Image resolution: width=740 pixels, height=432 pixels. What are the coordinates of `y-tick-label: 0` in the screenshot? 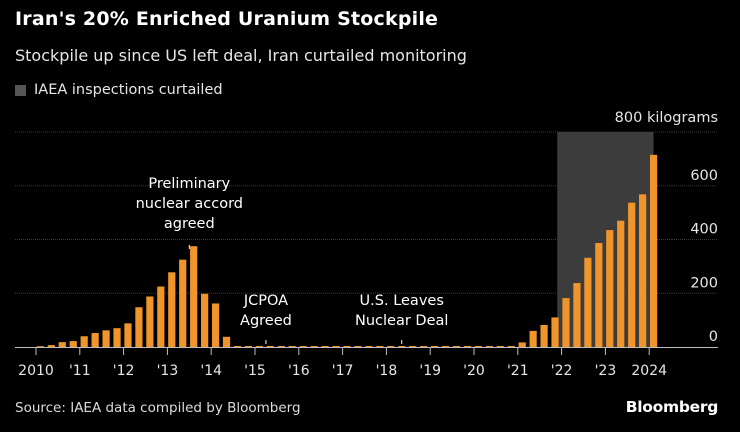 It's located at (713, 337).